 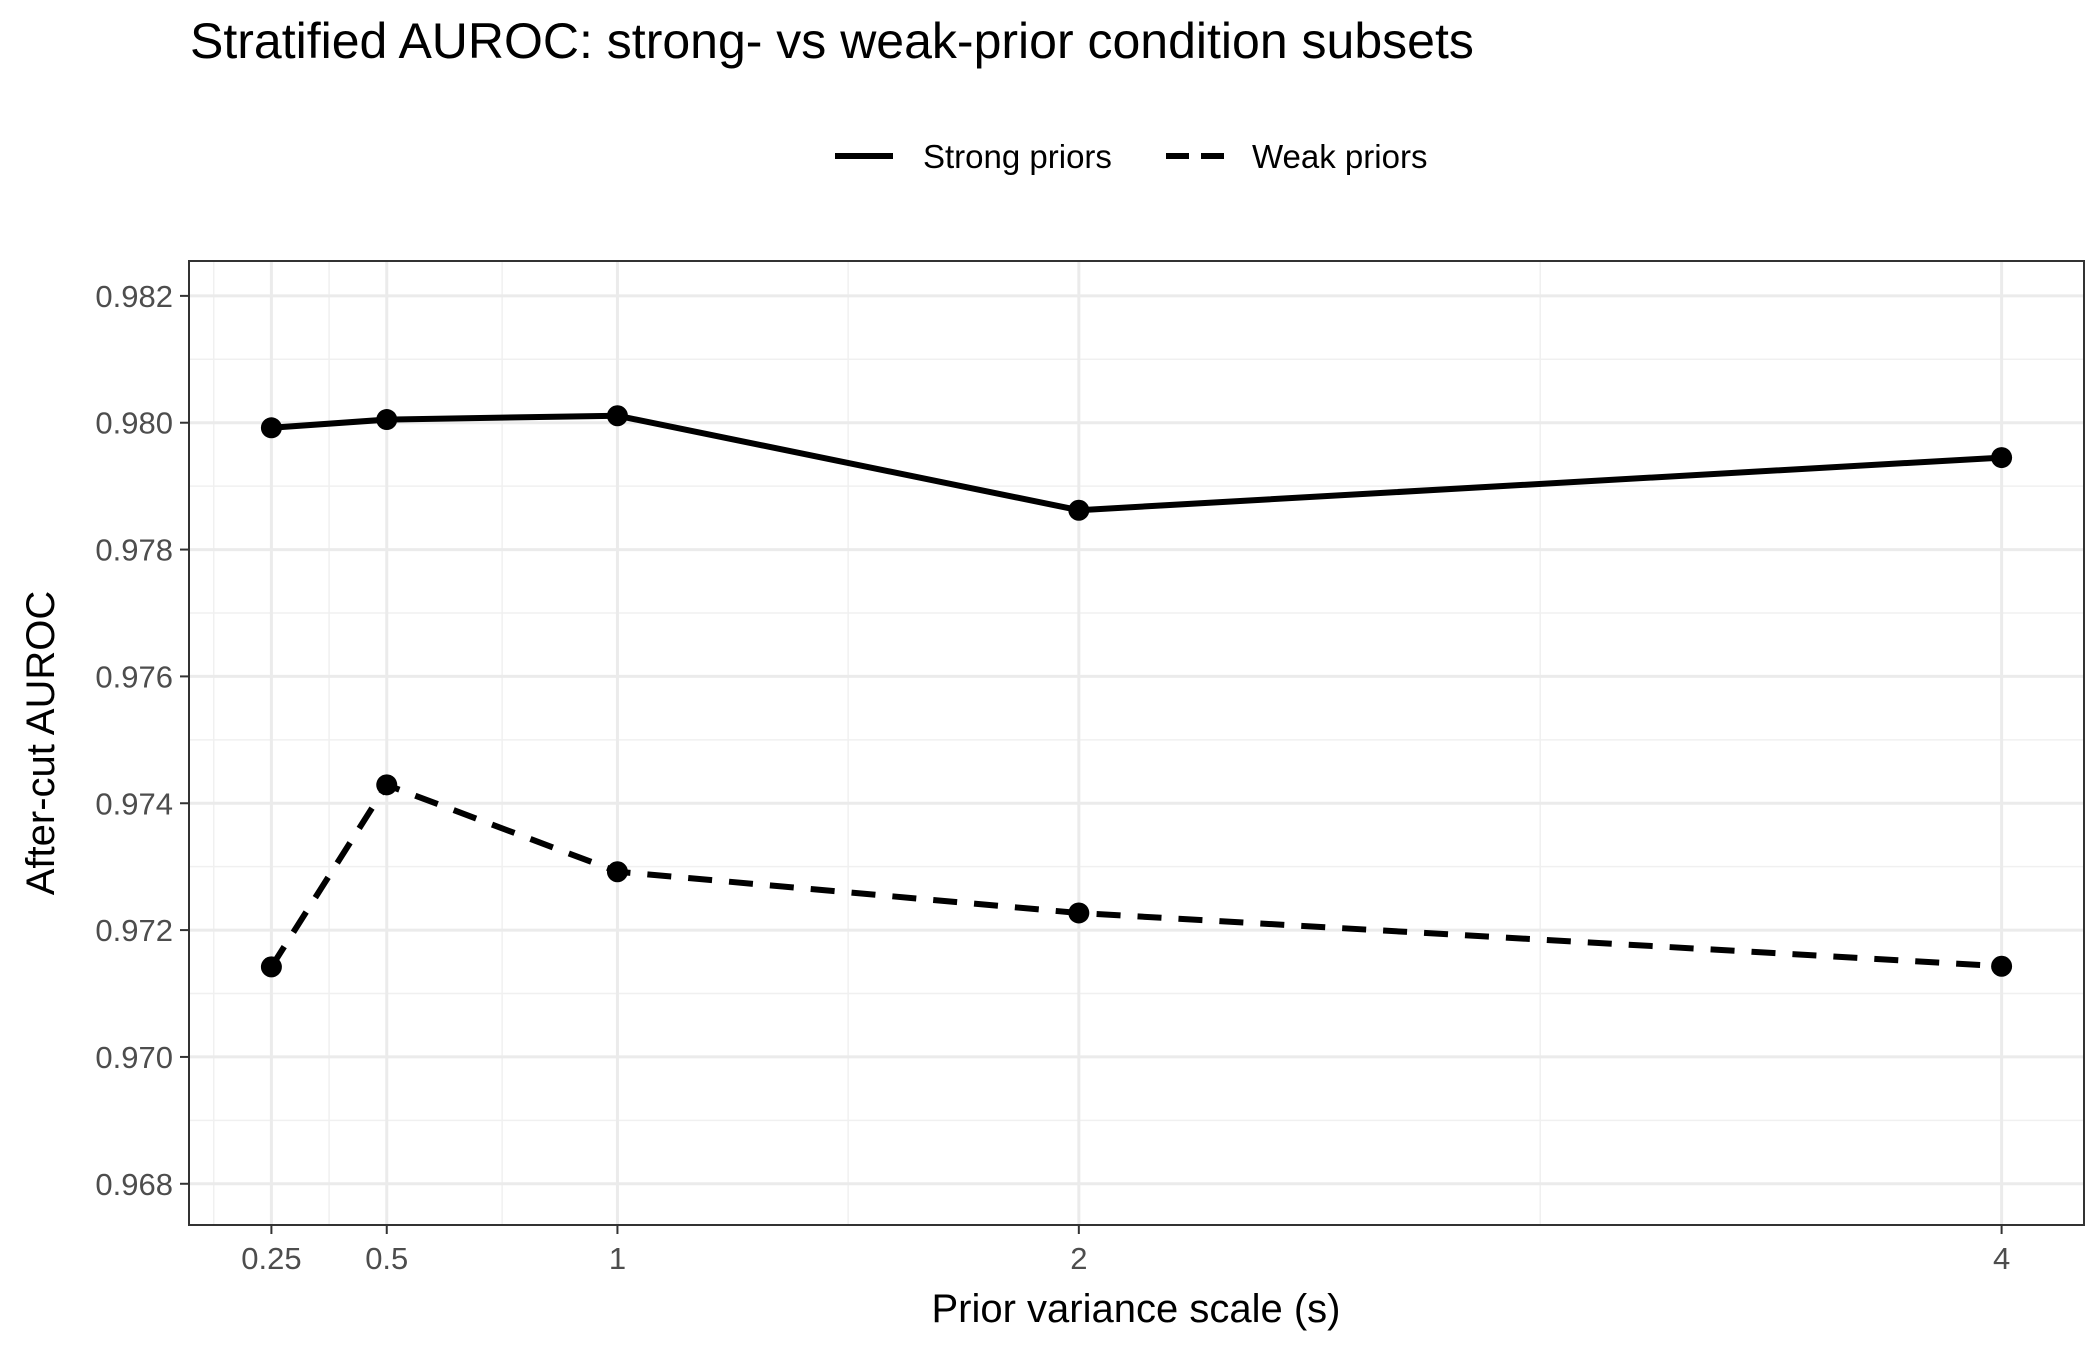 I want to click on y-axis: 0.968 0.970 0.972 0.974 0.976 0.978 0.980 0.982, so click(x=142, y=740).